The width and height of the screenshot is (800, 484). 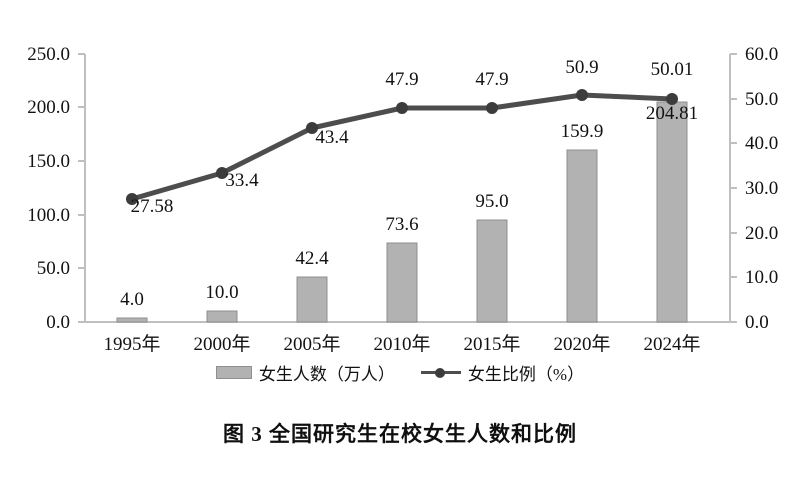 What do you see at coordinates (762, 54) in the screenshot?
I see `right-tick-60: 60.0` at bounding box center [762, 54].